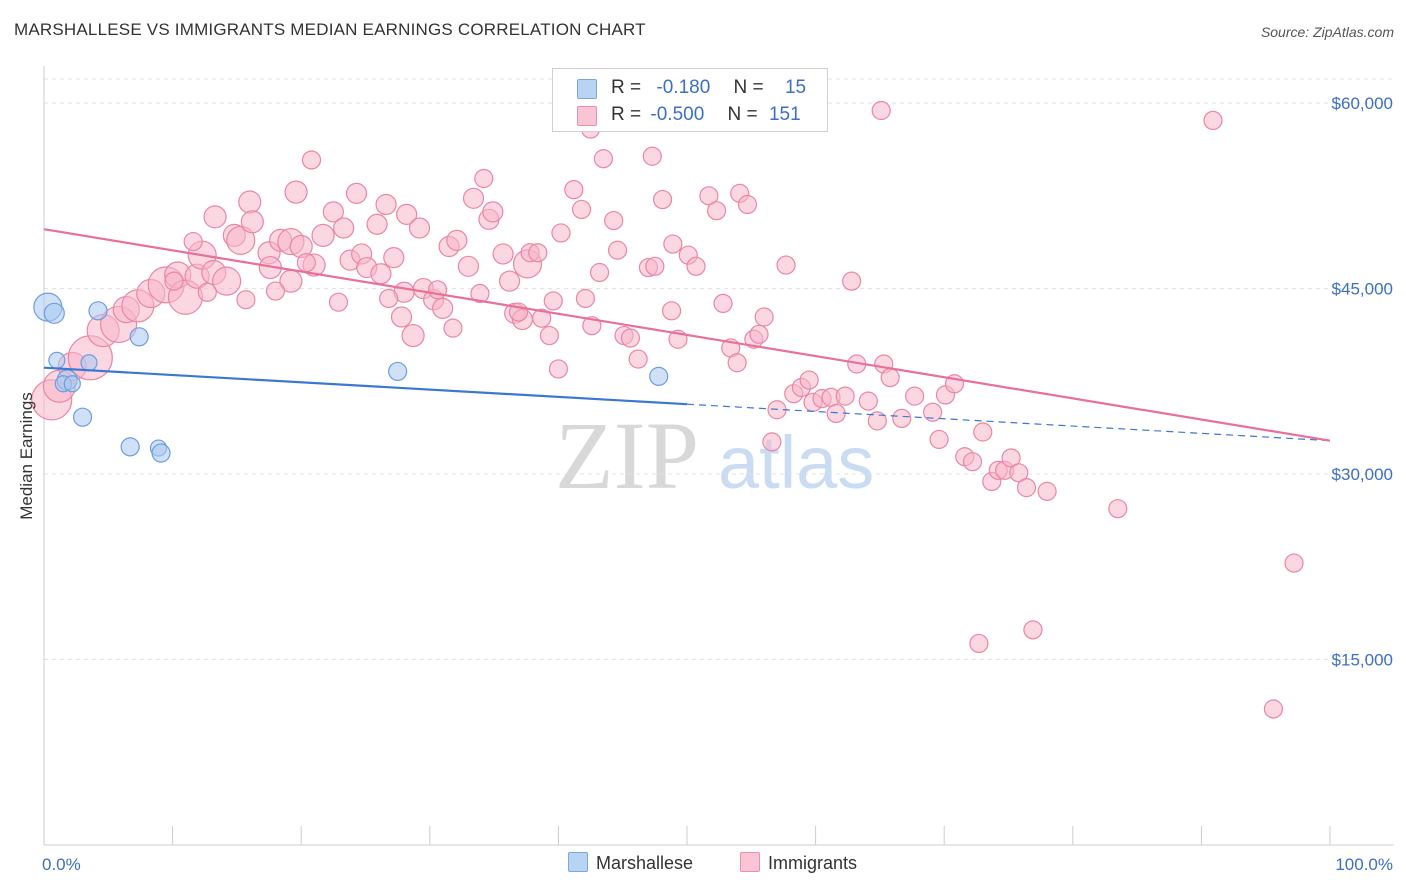  I want to click on legend-n-value: 151, so click(784, 114).